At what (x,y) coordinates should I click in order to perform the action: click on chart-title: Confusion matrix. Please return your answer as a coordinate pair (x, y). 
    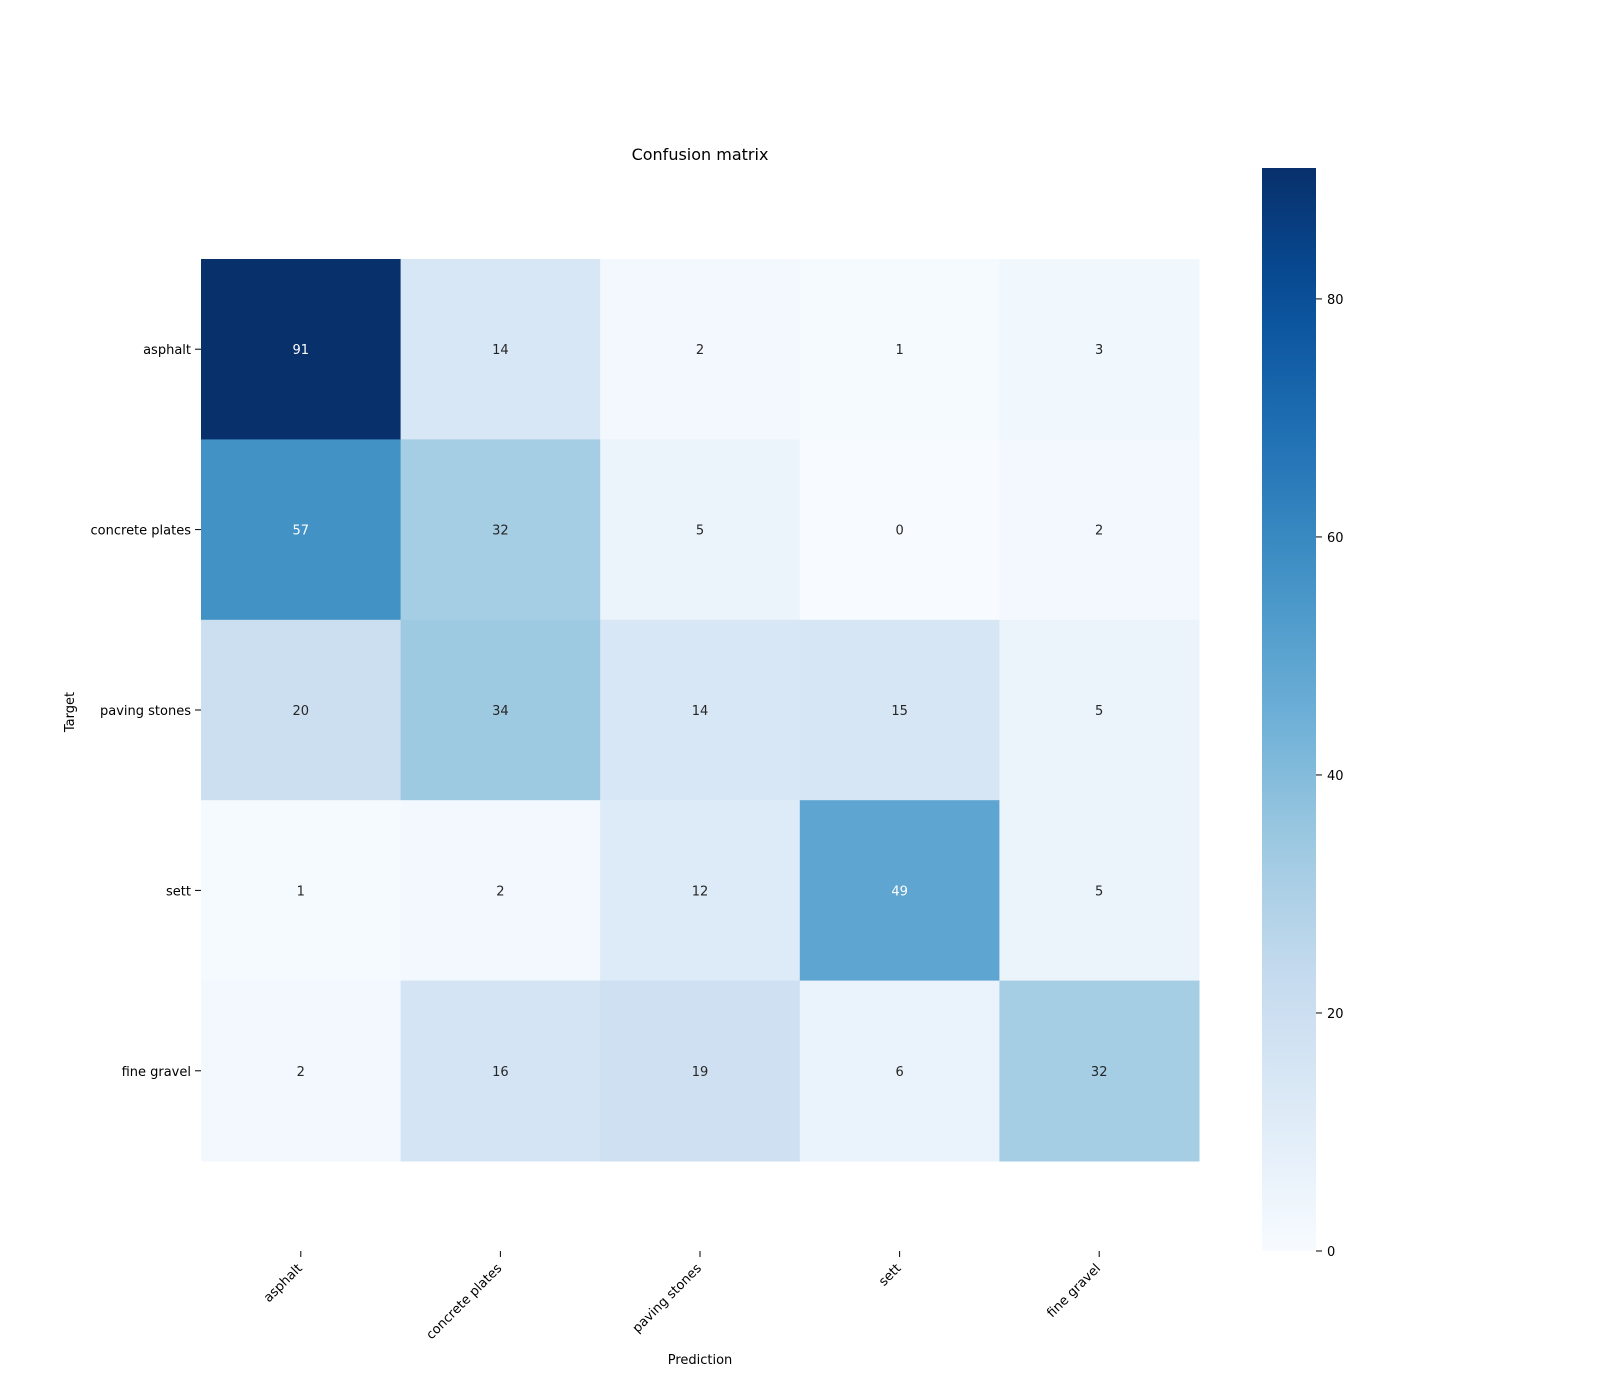
    Looking at the image, I should click on (700, 154).